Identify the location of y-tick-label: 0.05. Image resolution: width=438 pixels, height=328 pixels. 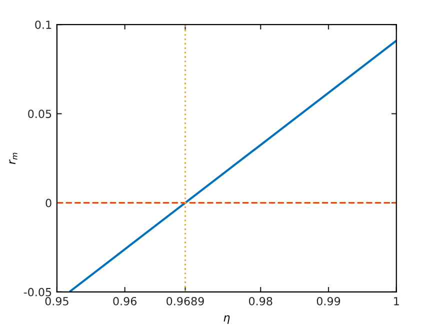
(40, 114).